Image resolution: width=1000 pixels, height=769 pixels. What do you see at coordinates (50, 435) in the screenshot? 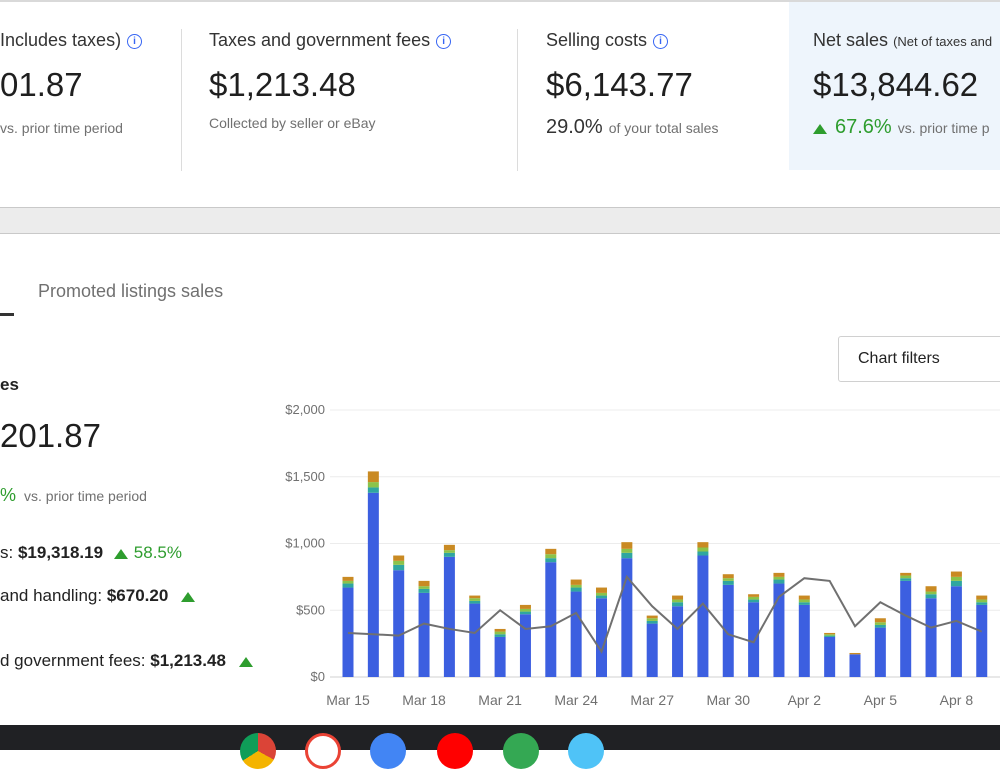
I see `panel-amount: 201.87` at bounding box center [50, 435].